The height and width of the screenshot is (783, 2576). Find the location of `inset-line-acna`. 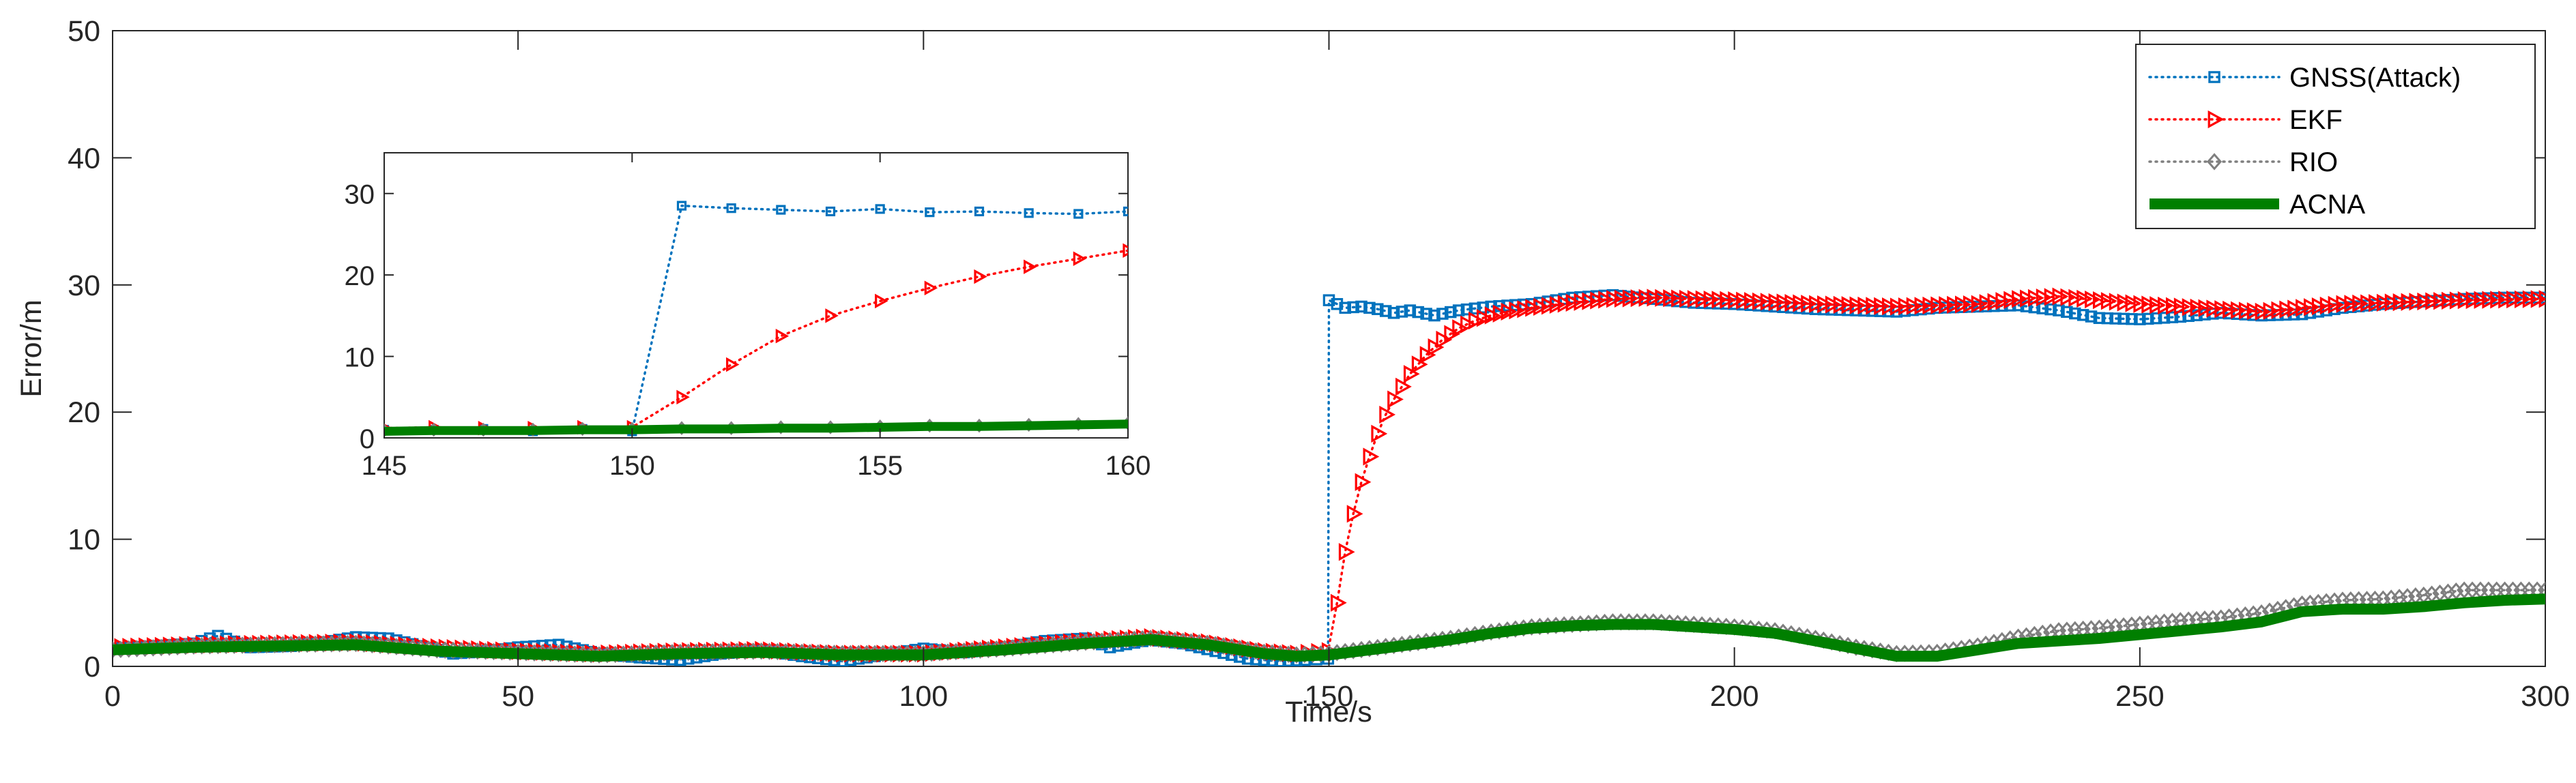

inset-line-acna is located at coordinates (756, 427).